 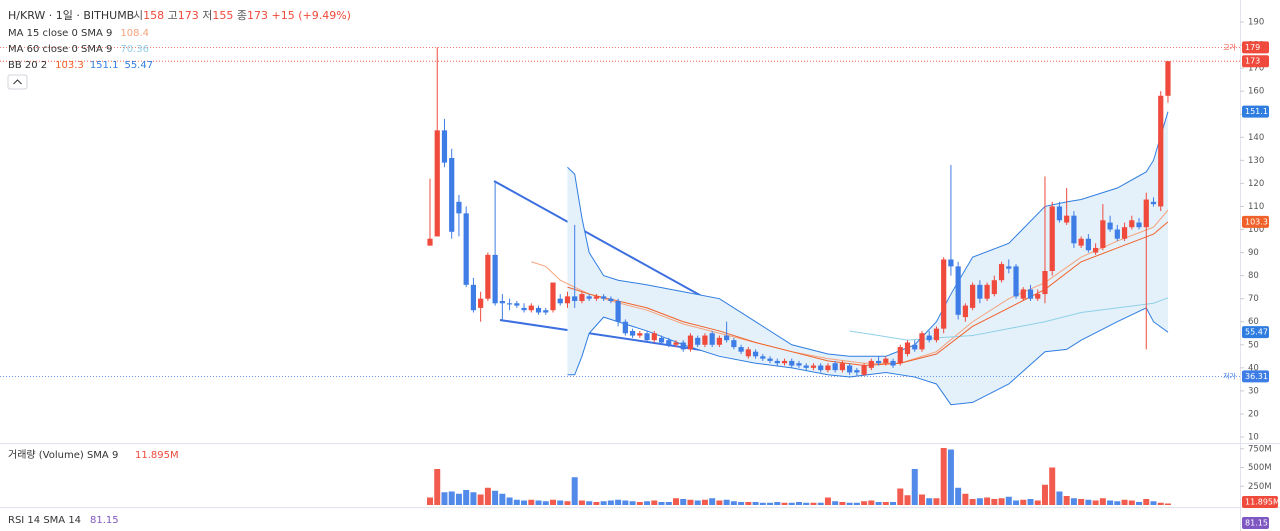 What do you see at coordinates (1256, 332) in the screenshot?
I see `indicator-tag: 55.47` at bounding box center [1256, 332].